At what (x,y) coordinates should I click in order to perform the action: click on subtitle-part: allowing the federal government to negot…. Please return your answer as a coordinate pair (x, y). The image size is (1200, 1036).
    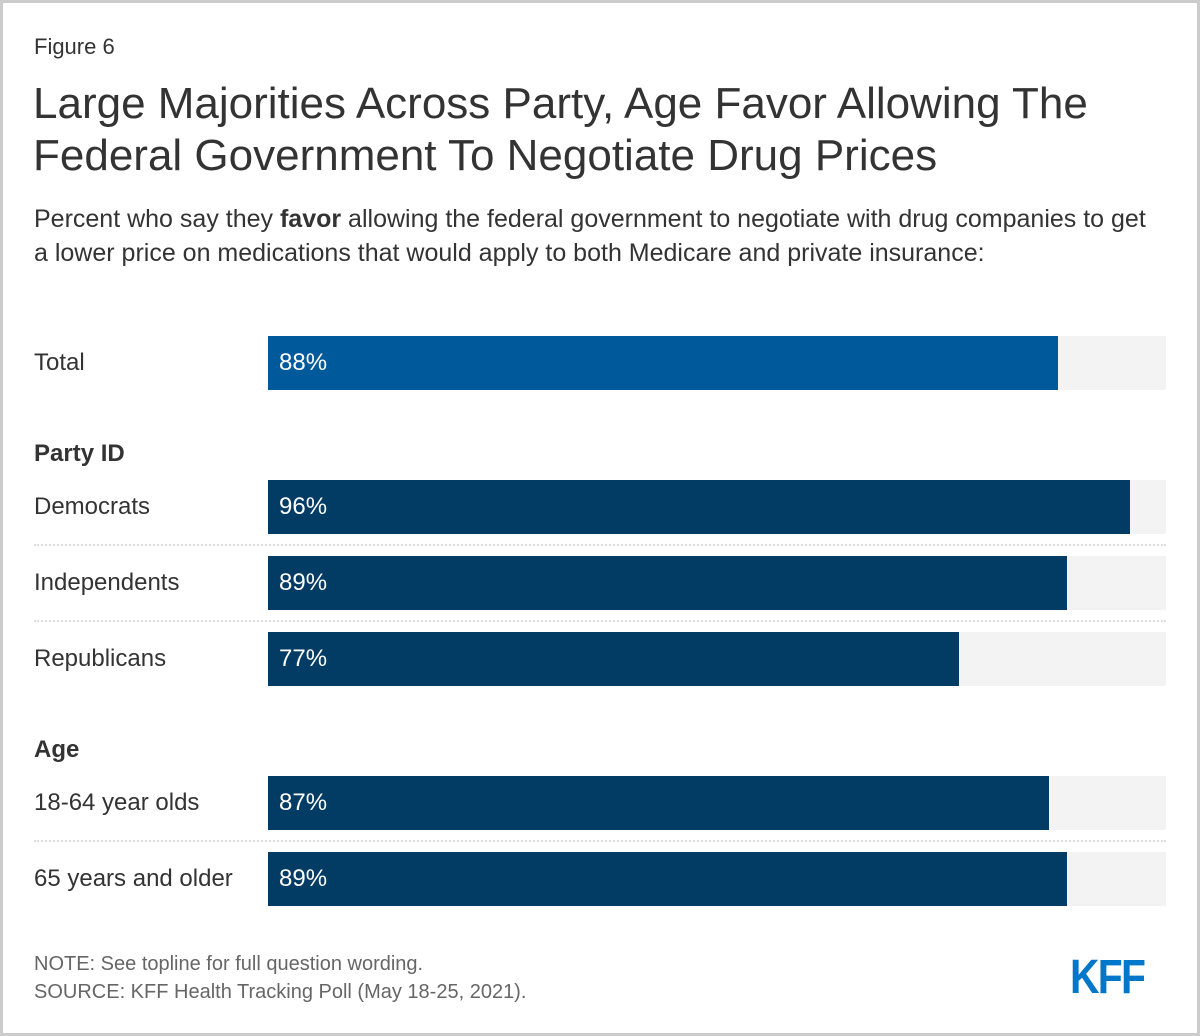
    Looking at the image, I should click on (590, 236).